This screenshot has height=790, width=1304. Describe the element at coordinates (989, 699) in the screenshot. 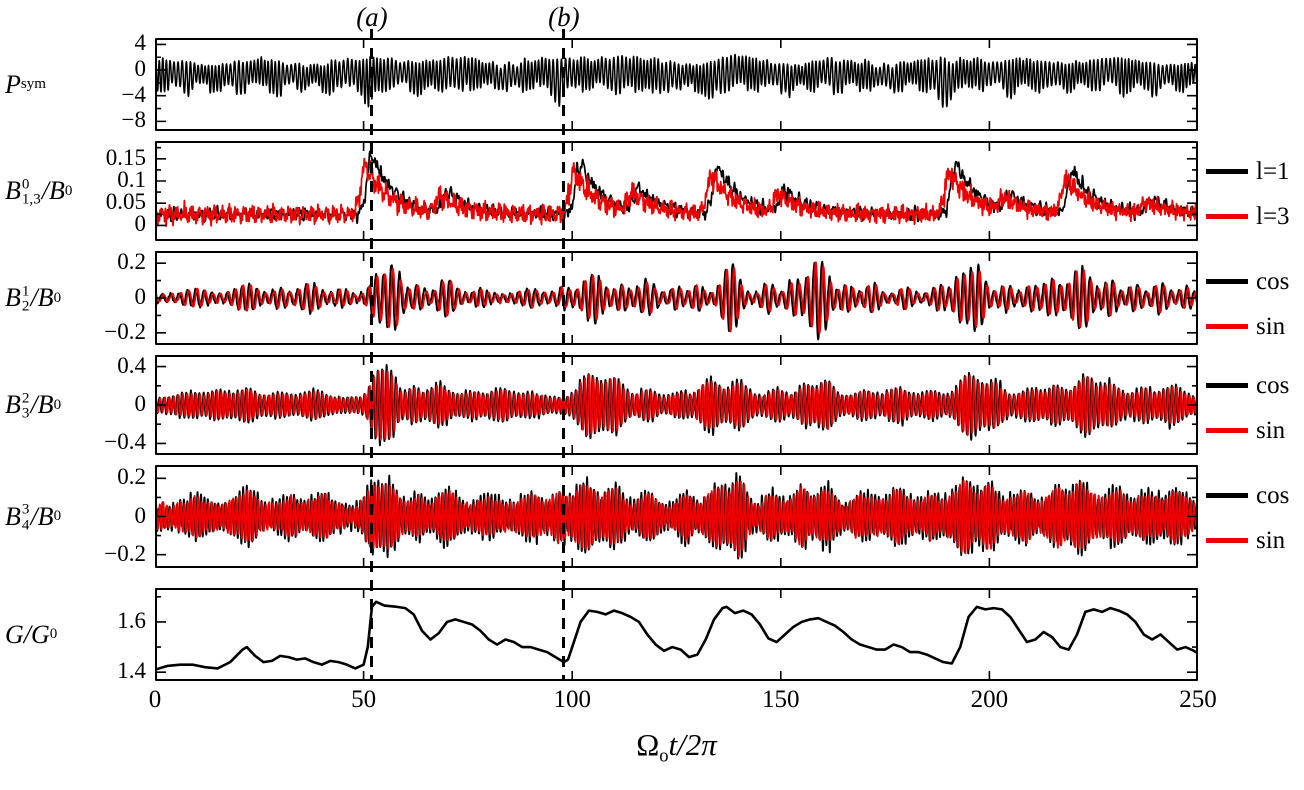

I see `x-tick-label: 200` at that location.